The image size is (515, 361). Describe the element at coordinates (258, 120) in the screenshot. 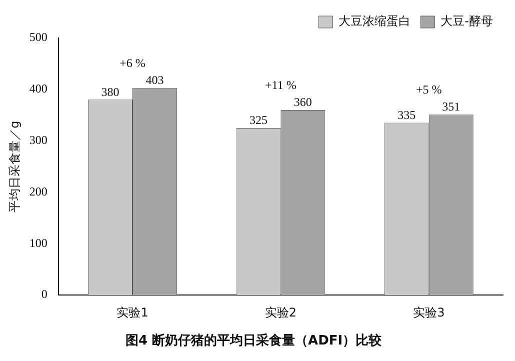

I see `data-label: 325` at that location.